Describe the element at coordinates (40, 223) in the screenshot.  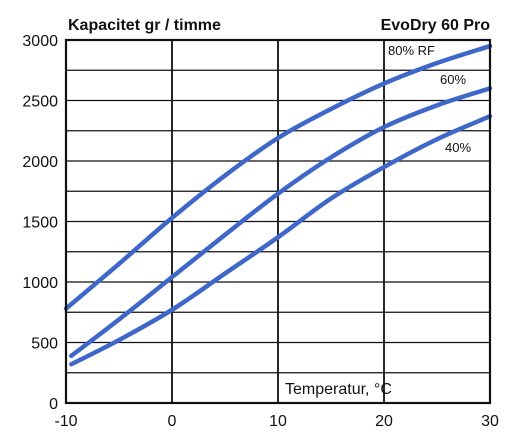
I see `y-tick-label: 1500` at that location.